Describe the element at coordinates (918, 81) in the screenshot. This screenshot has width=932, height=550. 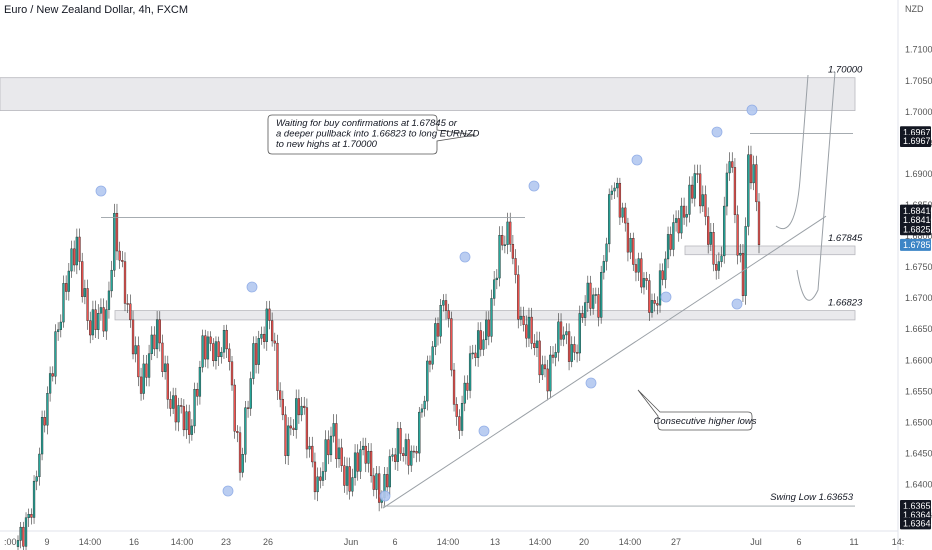
I see `price-tick-label: 1.70500` at that location.